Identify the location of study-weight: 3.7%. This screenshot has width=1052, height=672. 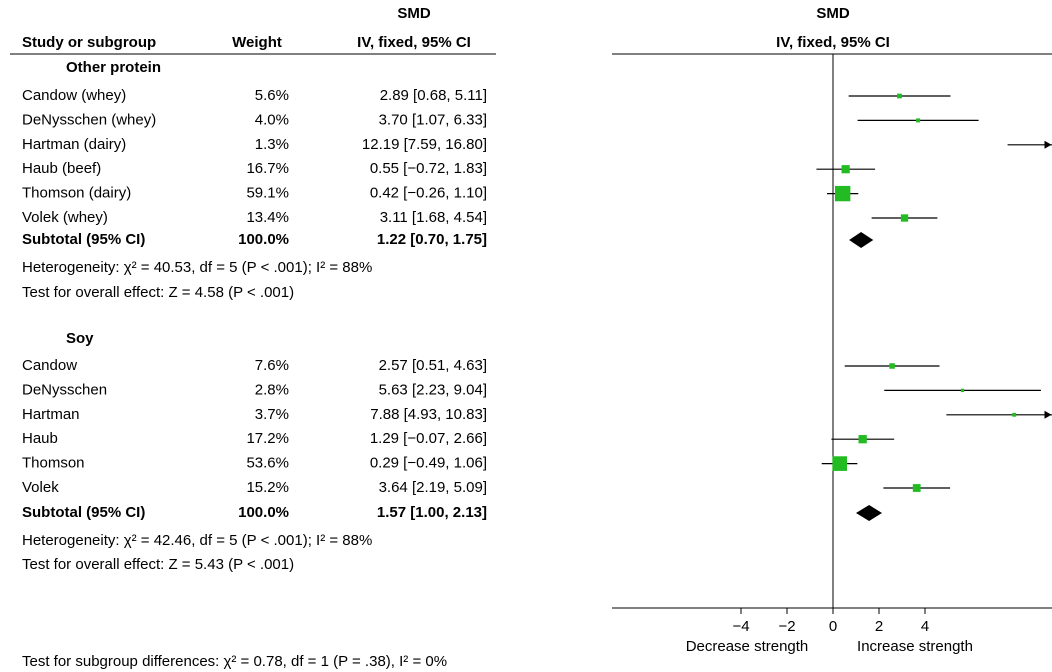
(272, 414).